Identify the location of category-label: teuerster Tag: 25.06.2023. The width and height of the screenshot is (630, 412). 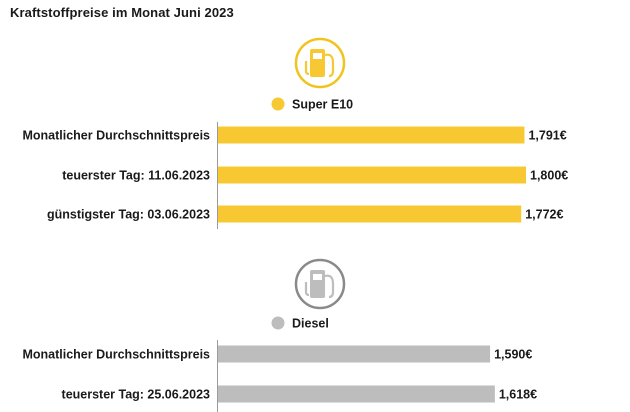
(136, 395).